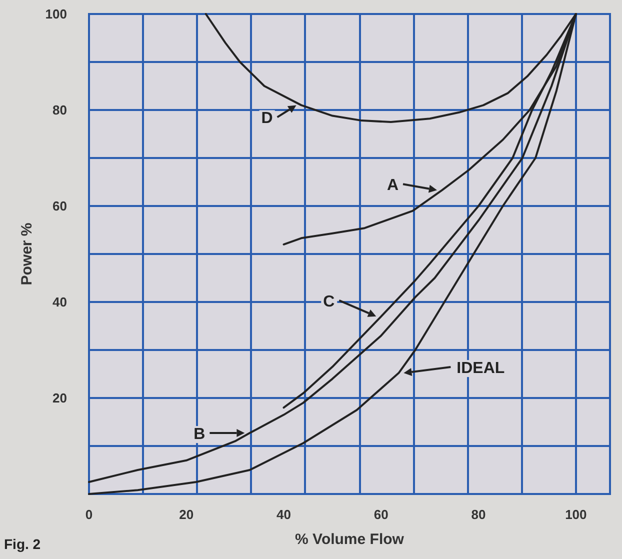  What do you see at coordinates (283, 514) in the screenshot?
I see `x-tick-label: 40` at bounding box center [283, 514].